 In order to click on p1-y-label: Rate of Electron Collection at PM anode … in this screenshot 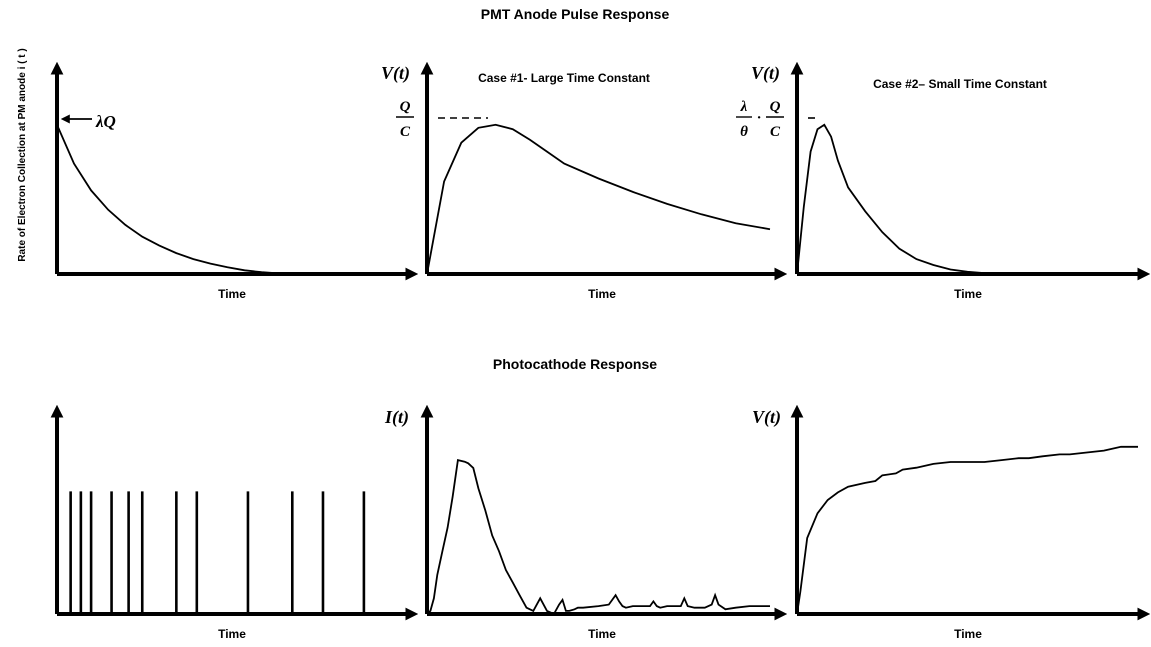, I will do `click(22, 154)`.